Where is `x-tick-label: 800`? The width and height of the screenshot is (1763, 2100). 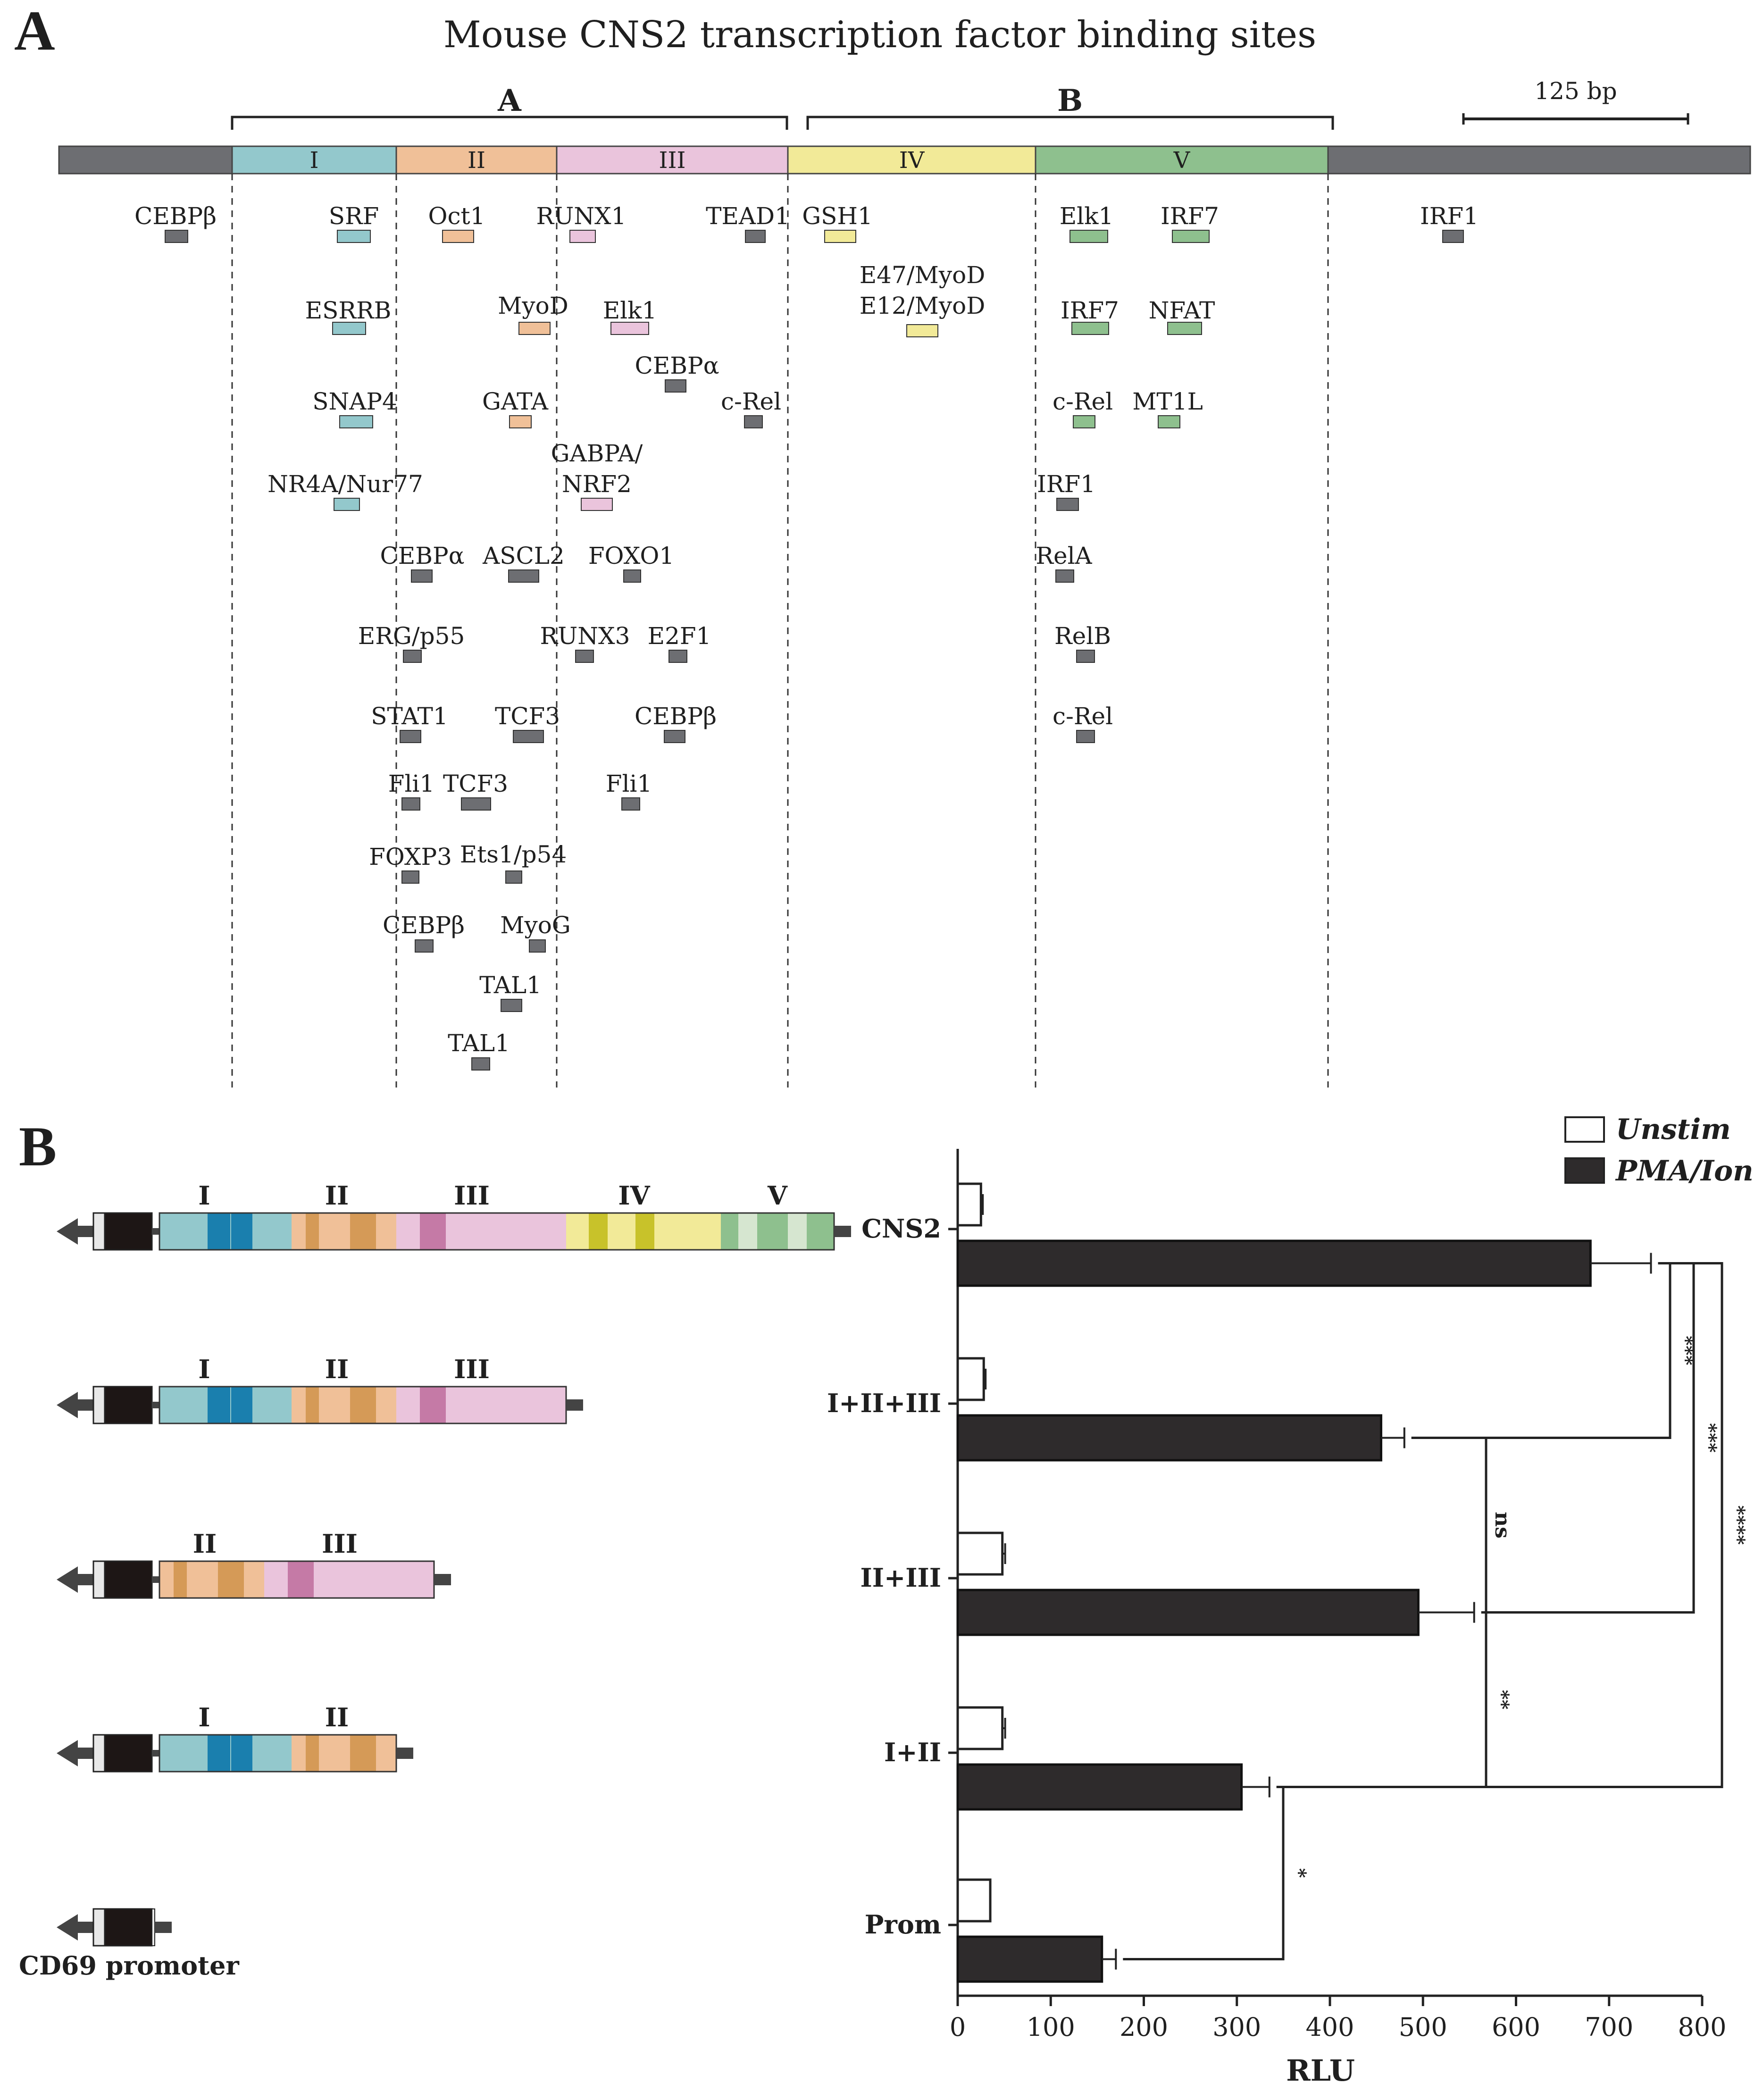 x-tick-label: 800 is located at coordinates (1702, 2027).